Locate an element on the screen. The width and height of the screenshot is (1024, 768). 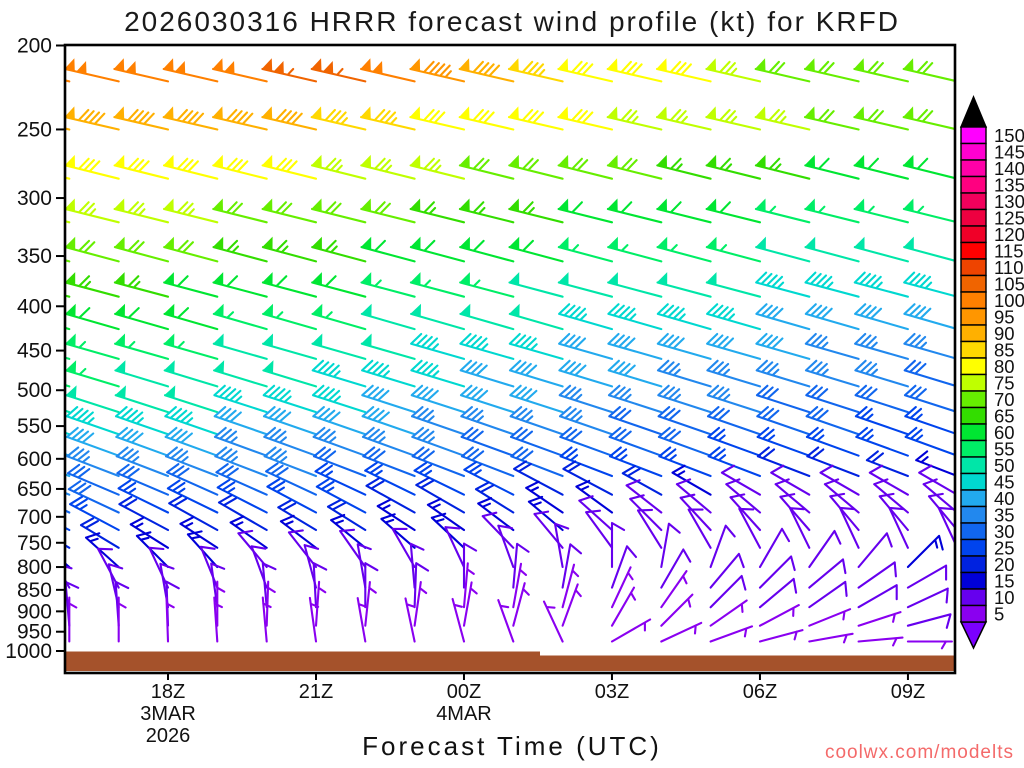
colorbar-label: 130 is located at coordinates (1009, 201).